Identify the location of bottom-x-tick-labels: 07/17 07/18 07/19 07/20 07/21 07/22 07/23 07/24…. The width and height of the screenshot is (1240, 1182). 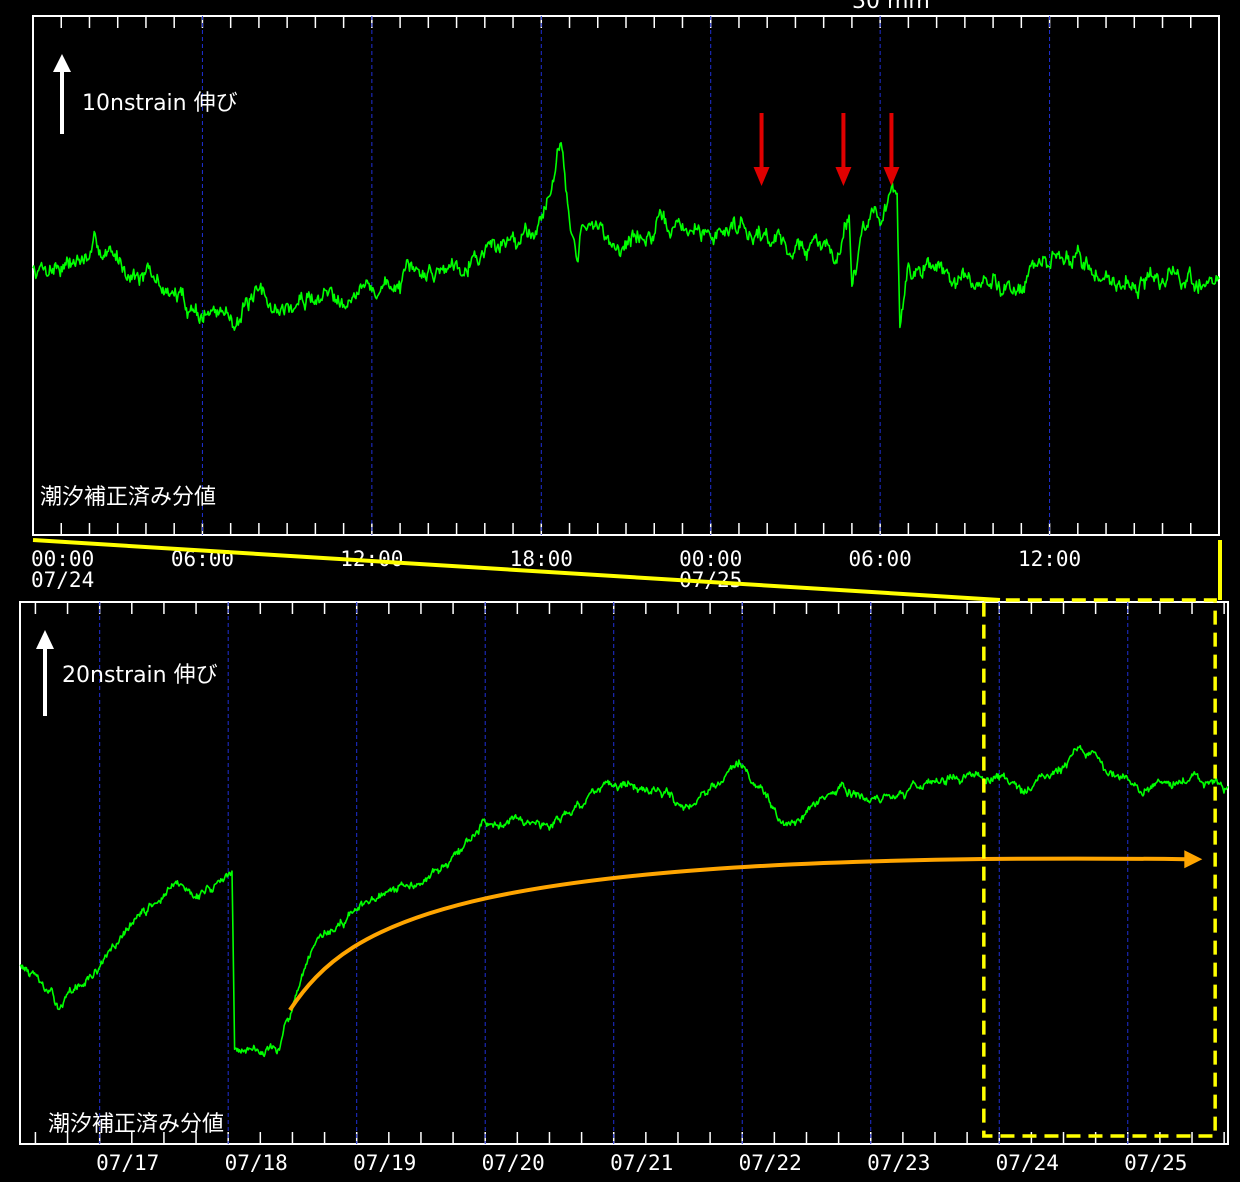
(641, 1163).